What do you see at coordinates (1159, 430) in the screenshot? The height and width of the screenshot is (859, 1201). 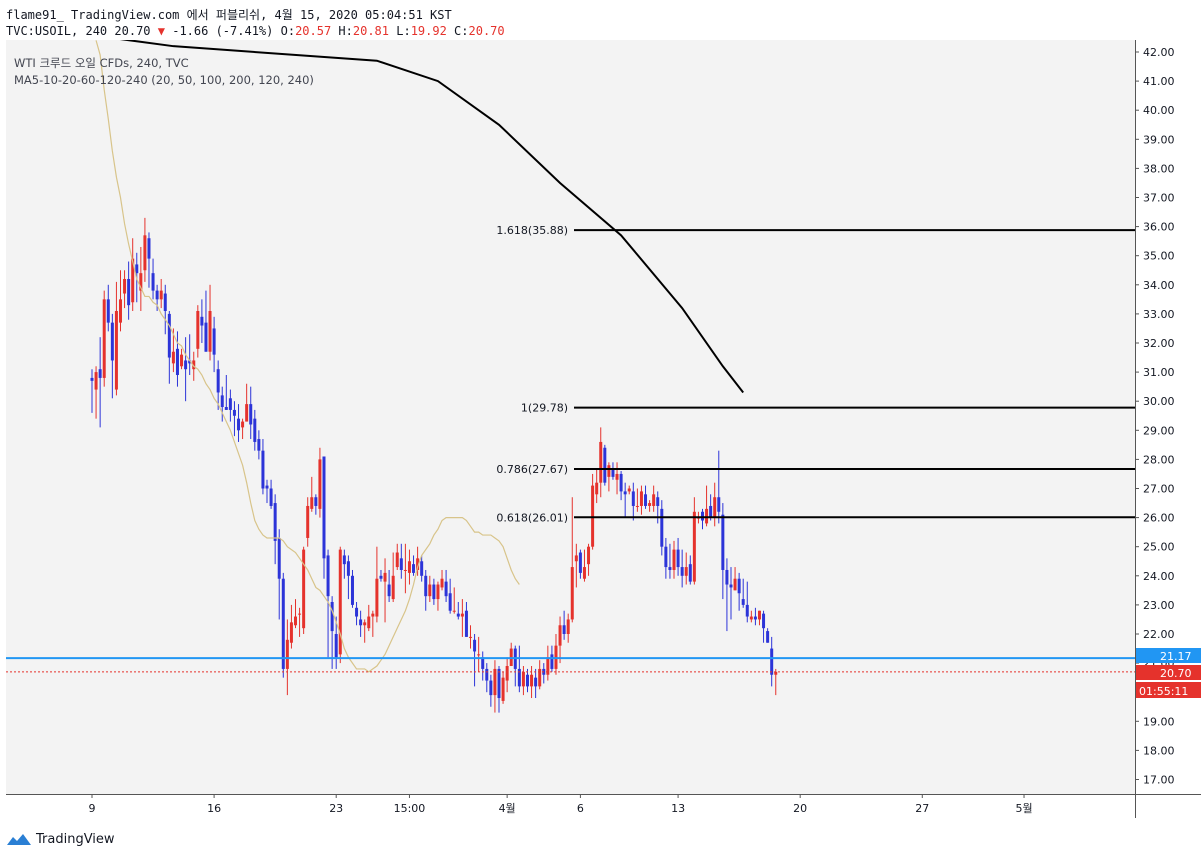 I see `y-tick-label: 29.00` at bounding box center [1159, 430].